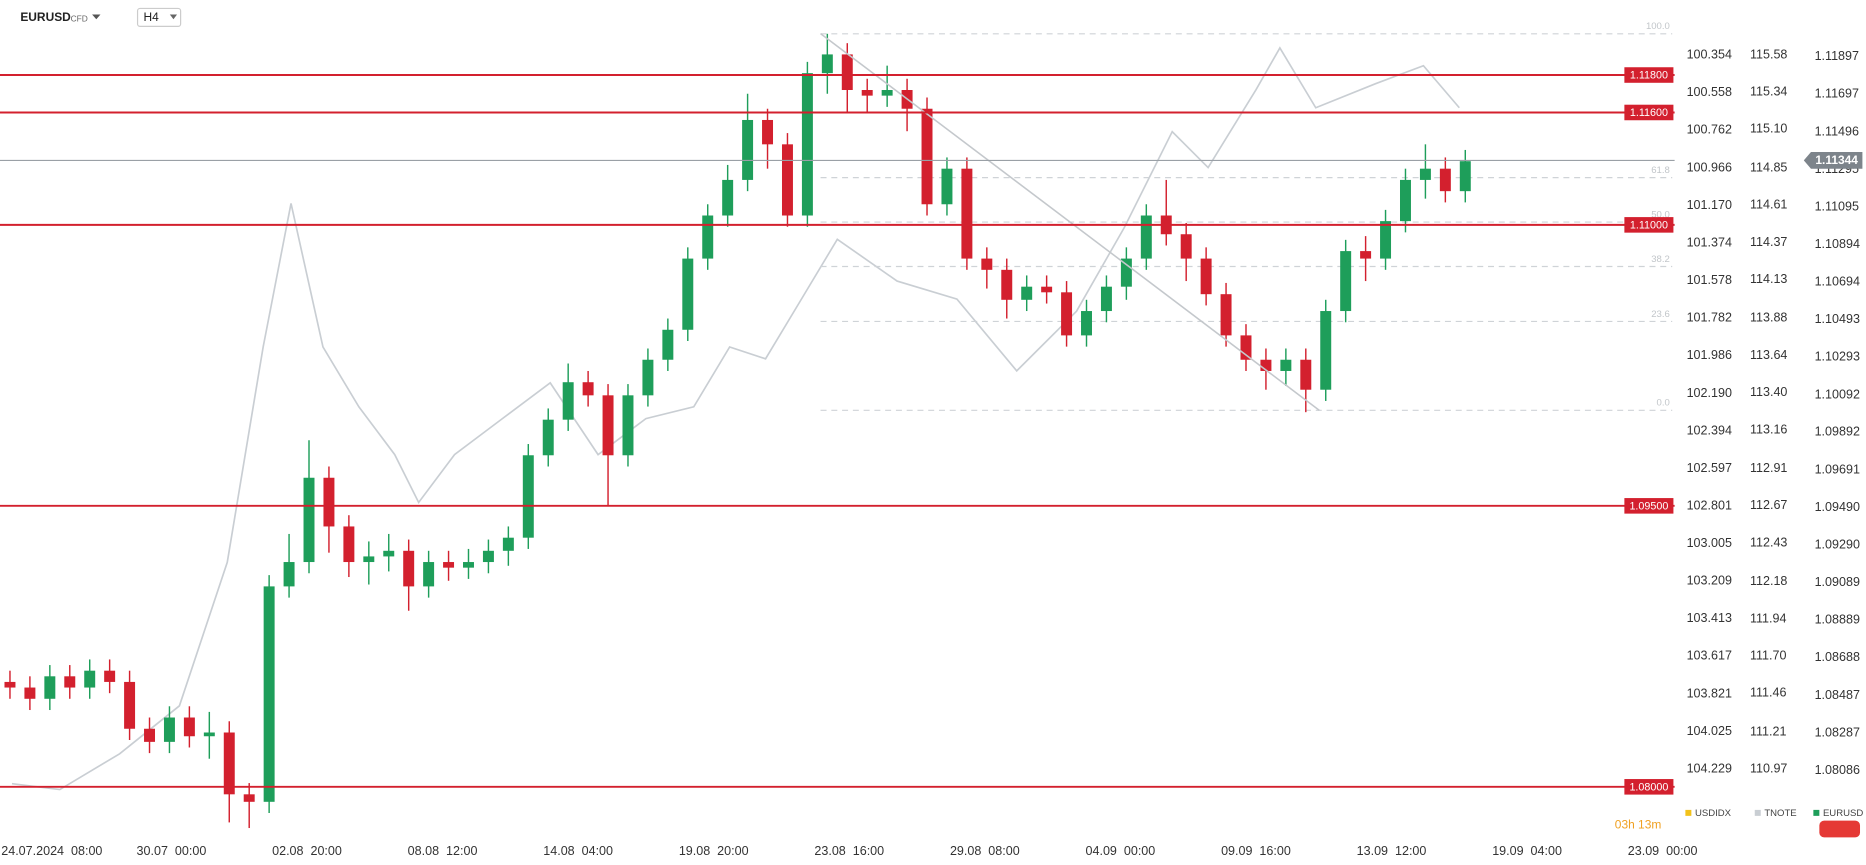 This screenshot has width=1866, height=865. I want to click on level-label: 1.11000, so click(1649, 225).